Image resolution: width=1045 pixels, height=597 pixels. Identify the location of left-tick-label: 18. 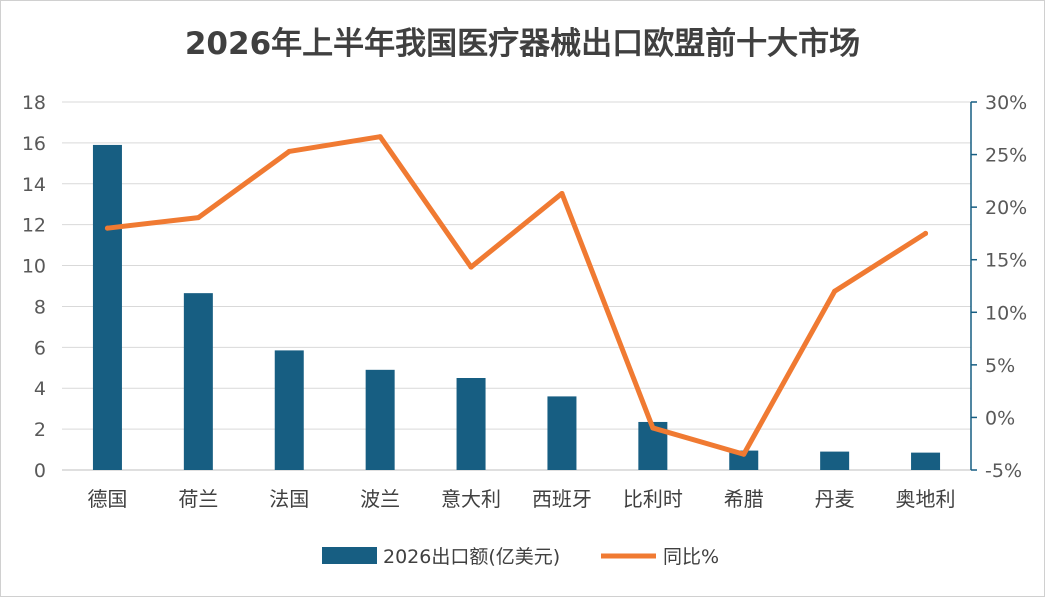
(34, 103).